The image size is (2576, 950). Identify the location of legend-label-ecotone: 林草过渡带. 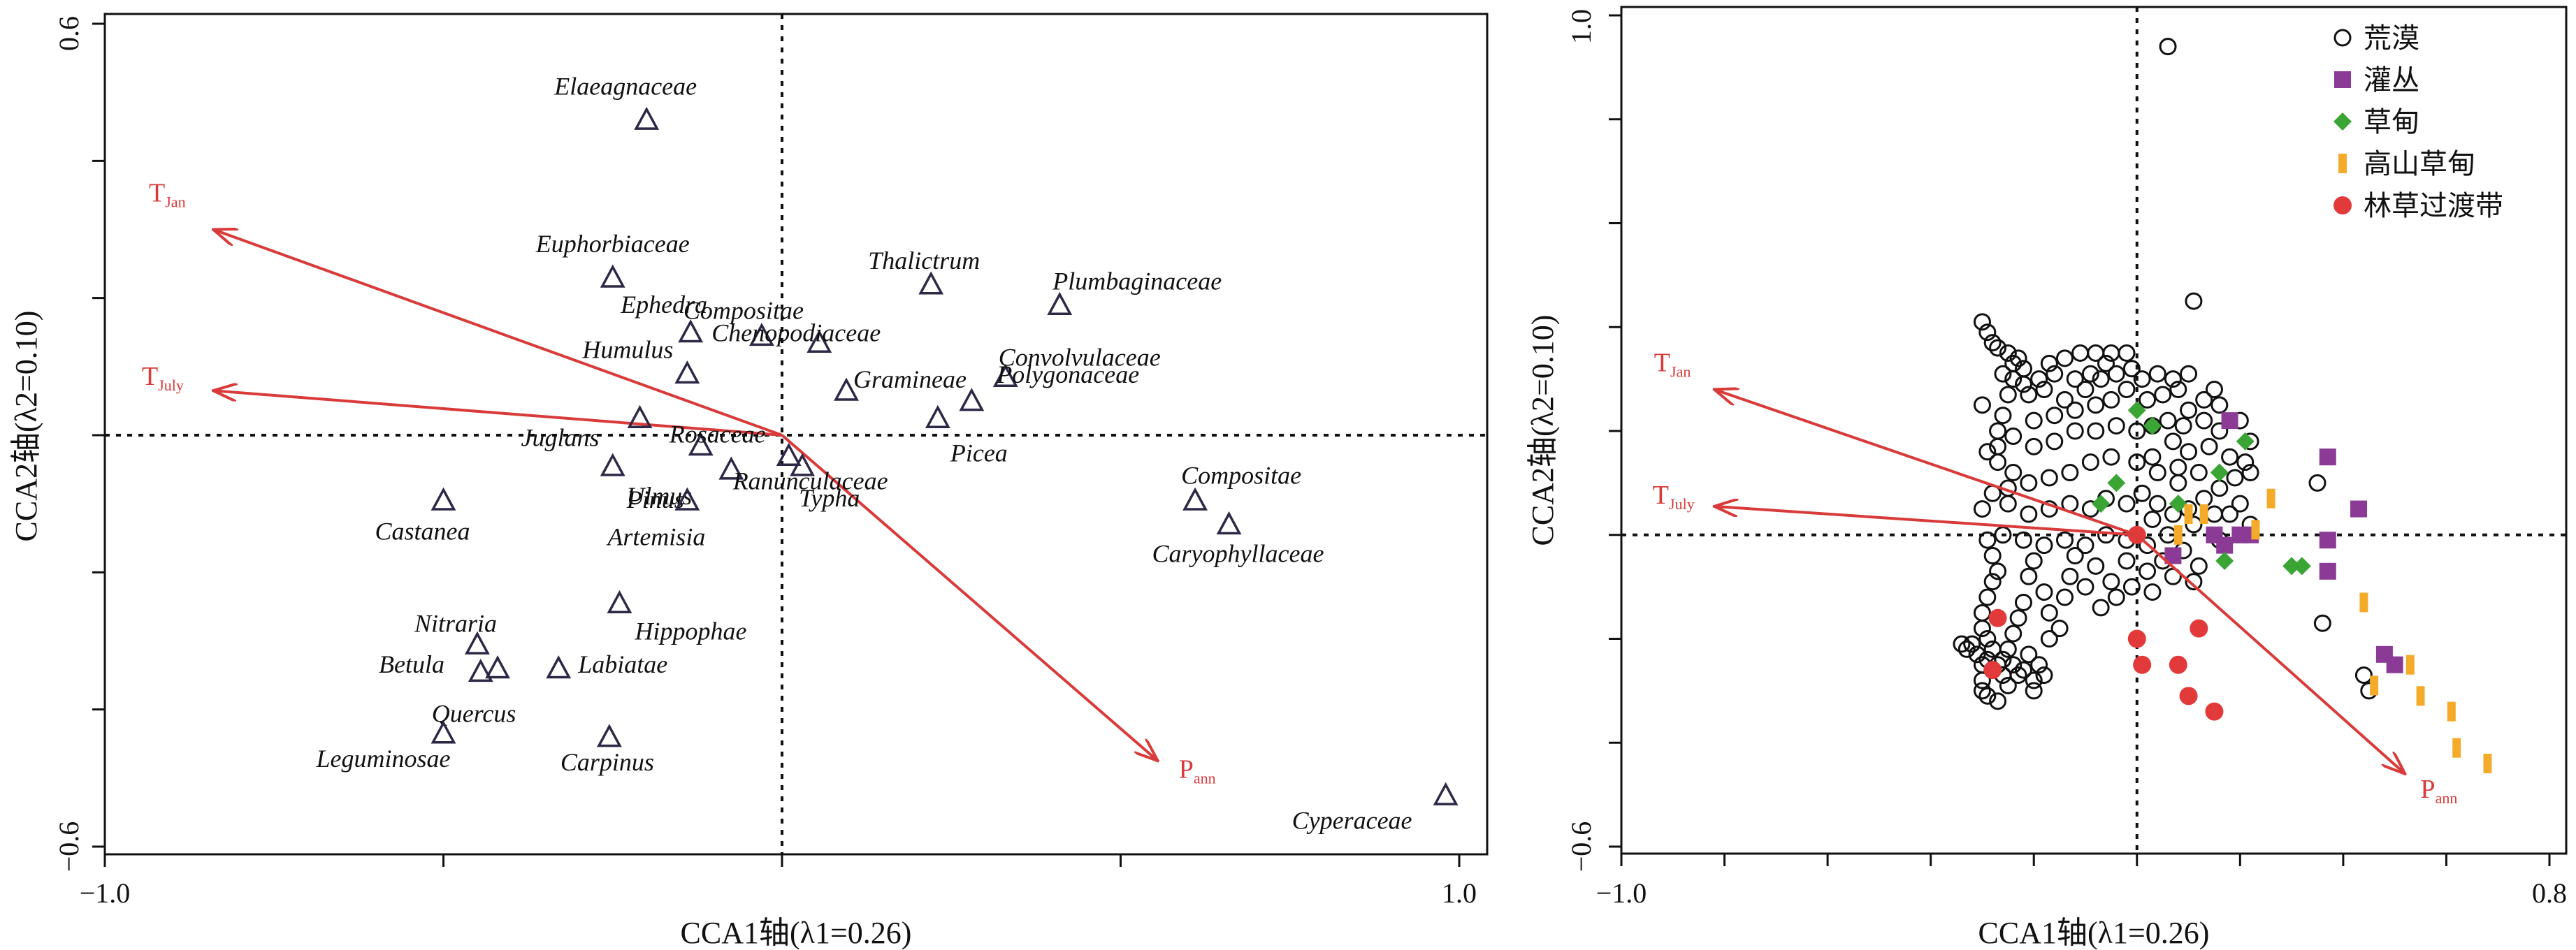
(2433, 205).